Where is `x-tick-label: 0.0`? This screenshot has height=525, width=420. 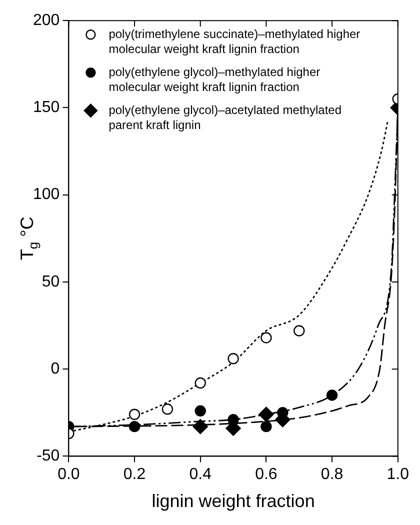
x-tick-label: 0.0 is located at coordinates (69, 475).